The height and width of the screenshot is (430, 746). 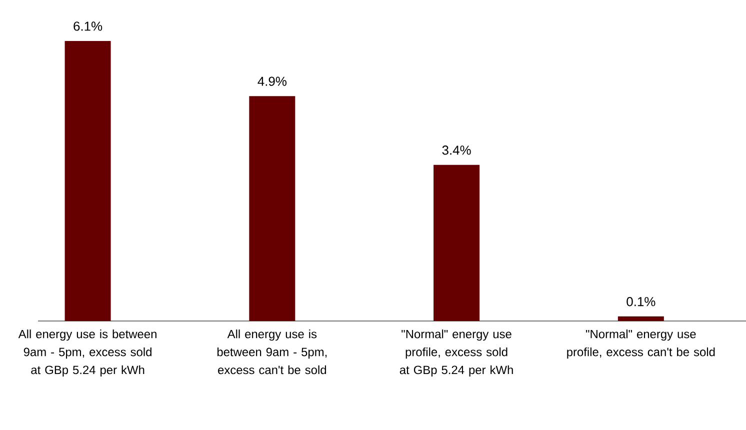 I want to click on x-tick-label: All energy use is between 9am - 5pm, excess sold at GBp 5.24 per kWh, so click(x=87, y=353).